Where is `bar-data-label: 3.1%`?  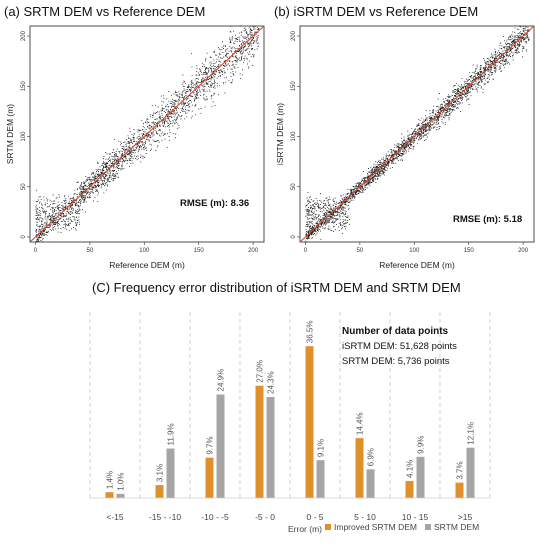 bar-data-label: 3.1% is located at coordinates (160, 473).